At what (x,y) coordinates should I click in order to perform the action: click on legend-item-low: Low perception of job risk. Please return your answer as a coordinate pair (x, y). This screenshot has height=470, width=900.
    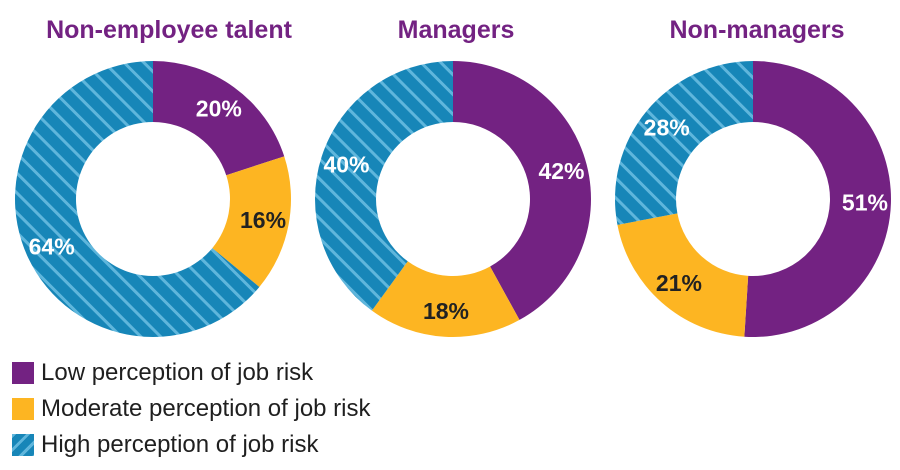
    Looking at the image, I should click on (191, 373).